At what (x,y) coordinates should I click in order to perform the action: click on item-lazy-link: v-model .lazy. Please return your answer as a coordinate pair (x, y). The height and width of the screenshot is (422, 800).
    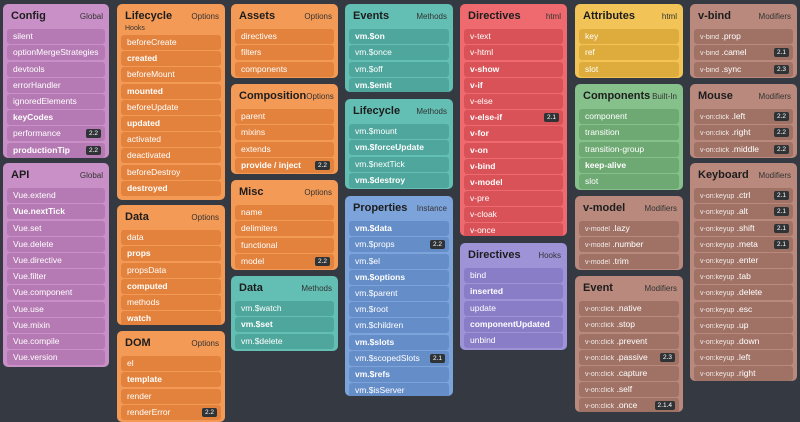
    Looking at the image, I should click on (629, 229).